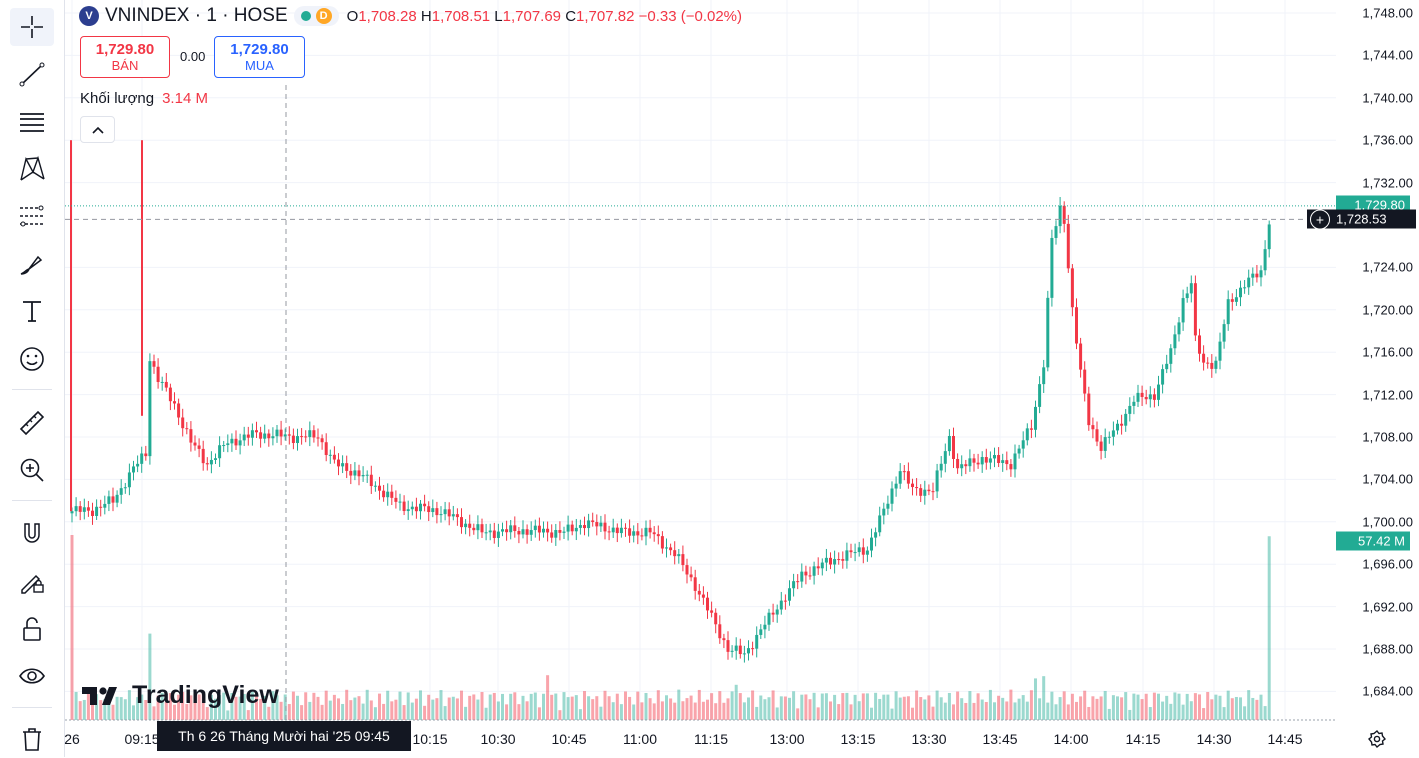 This screenshot has width=1419, height=758. I want to click on lock-drawings-icon, so click(32, 581).